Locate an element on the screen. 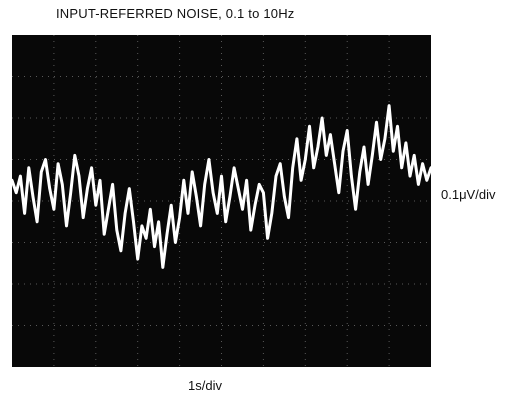 Image resolution: width=524 pixels, height=398 pixels. x-scale-label: 1s/div is located at coordinates (205, 385).